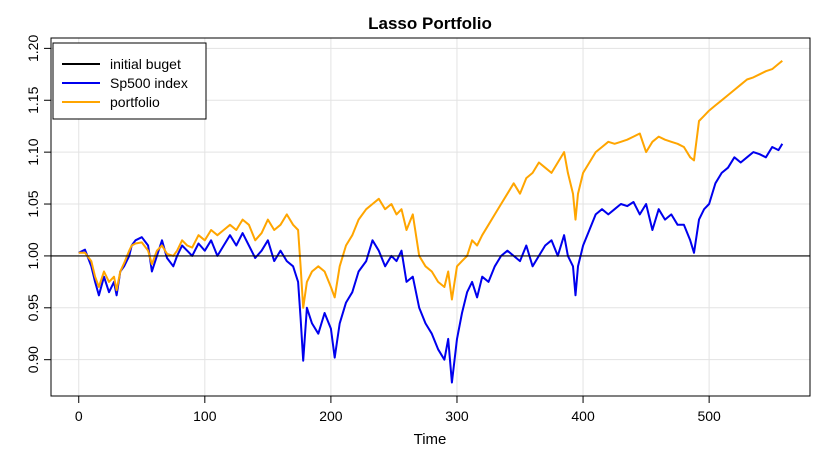  I want to click on x-tick-label: 200, so click(331, 416).